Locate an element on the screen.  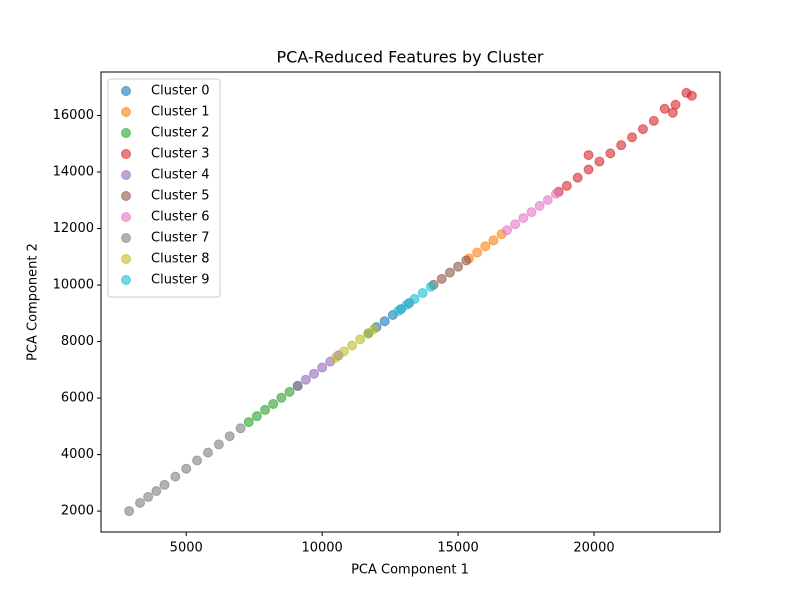
x-tick-label: 15000 is located at coordinates (457, 548).